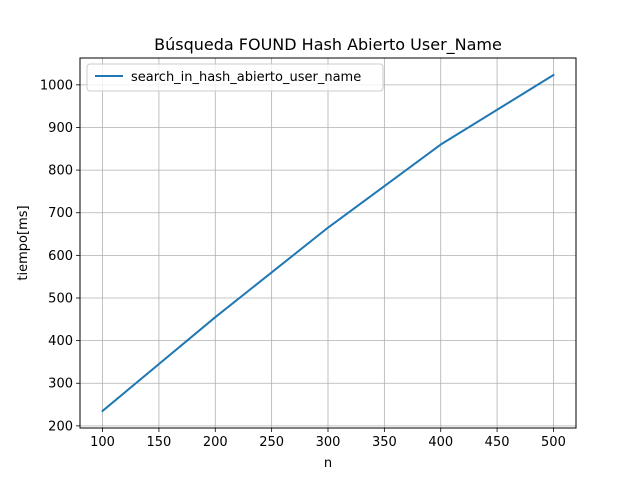 This screenshot has height=484, width=640. I want to click on legend-label: search_in_hash_abierto_user_name, so click(246, 77).